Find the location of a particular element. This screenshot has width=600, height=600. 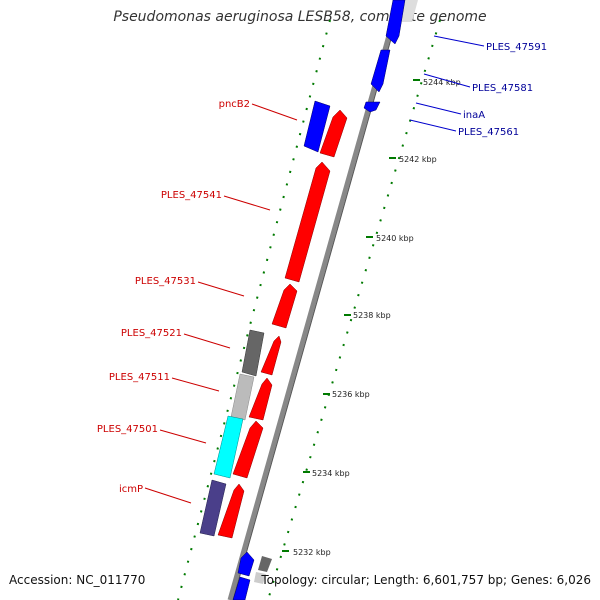

gene-ples-47501-cyan is located at coordinates (228, 447).